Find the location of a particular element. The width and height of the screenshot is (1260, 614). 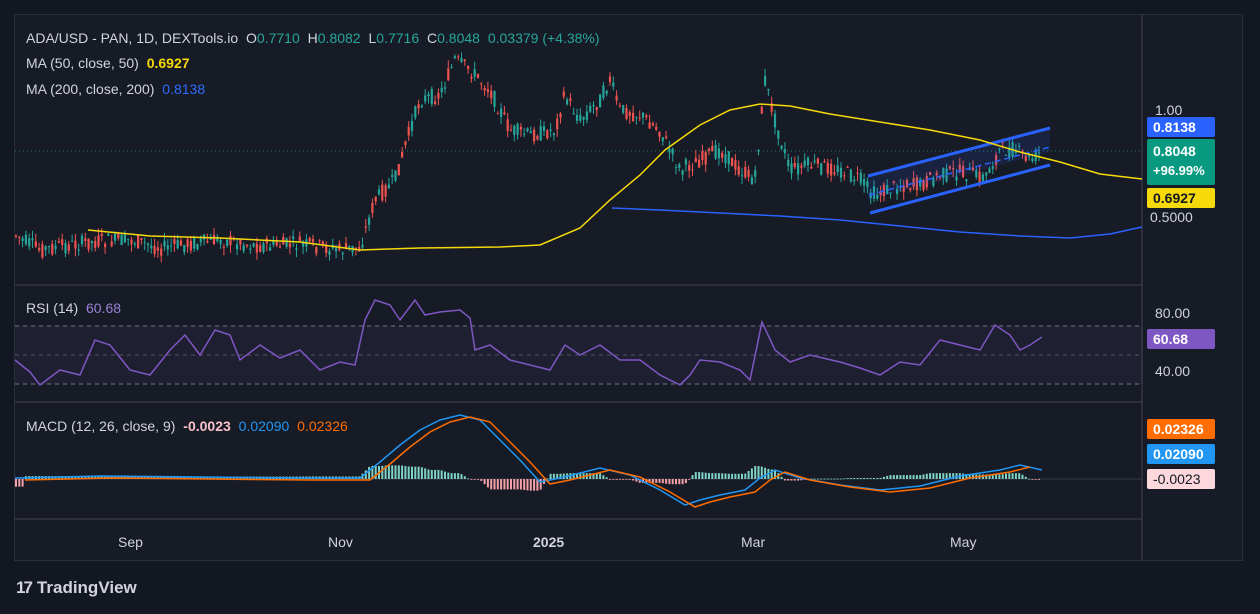

price-tick-05: 0.5000 is located at coordinates (1171, 217).